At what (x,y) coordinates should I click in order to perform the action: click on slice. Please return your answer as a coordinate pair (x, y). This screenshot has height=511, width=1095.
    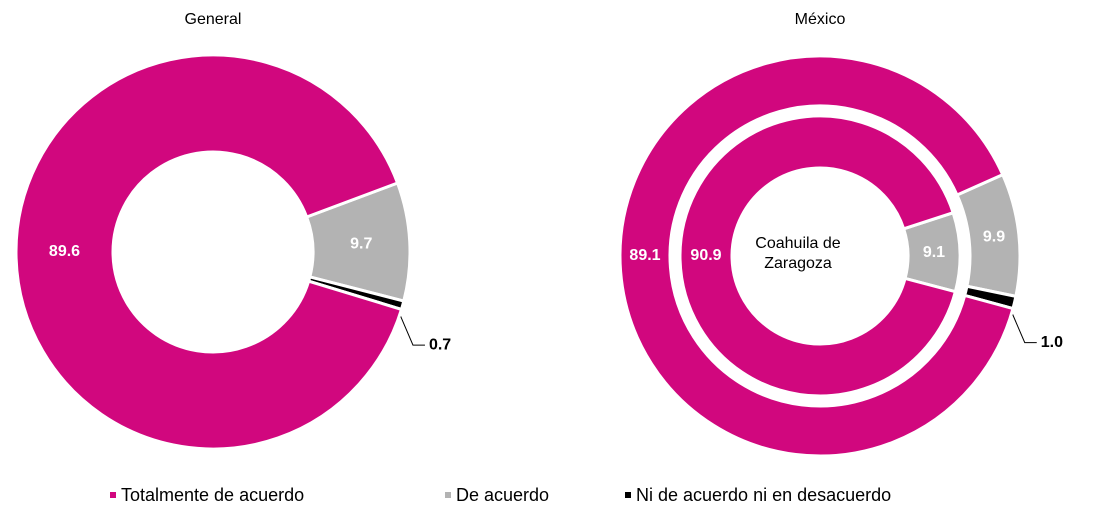
    Looking at the image, I should click on (818, 256).